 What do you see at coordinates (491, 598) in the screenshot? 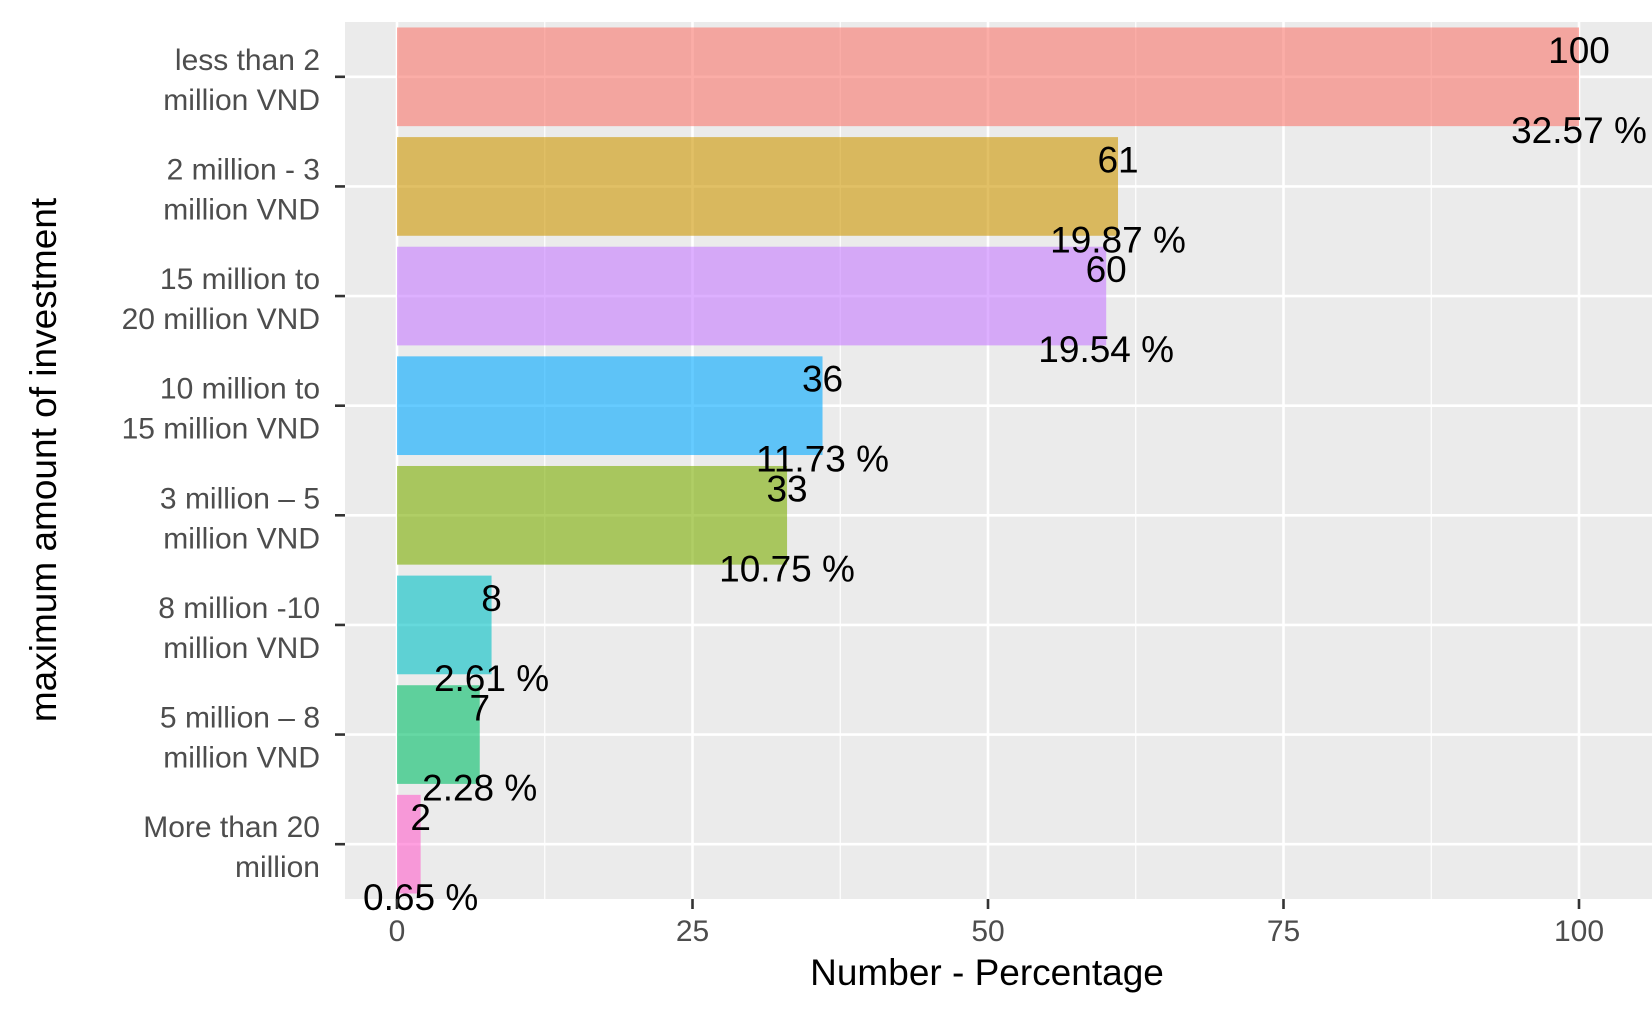
I see `count-label: 8` at bounding box center [491, 598].